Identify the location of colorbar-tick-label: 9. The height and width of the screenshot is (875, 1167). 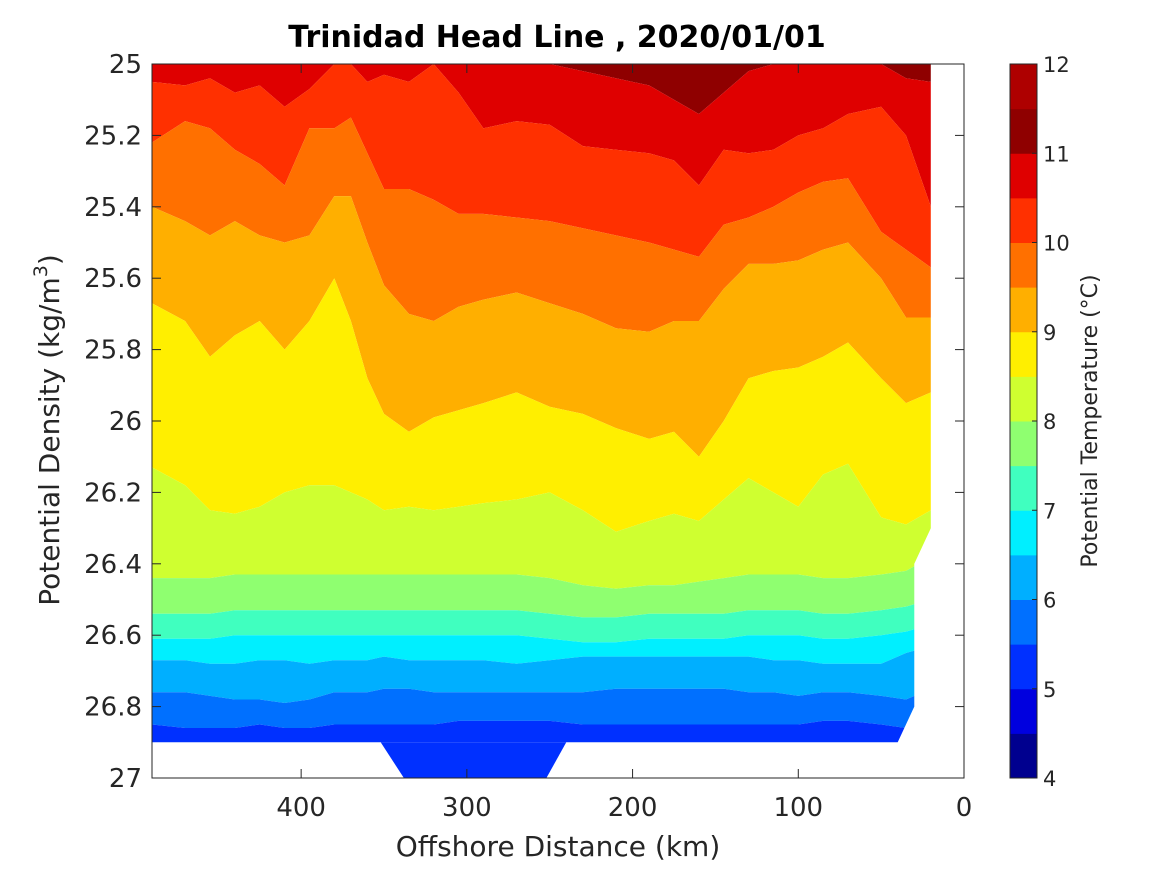
(1049, 333).